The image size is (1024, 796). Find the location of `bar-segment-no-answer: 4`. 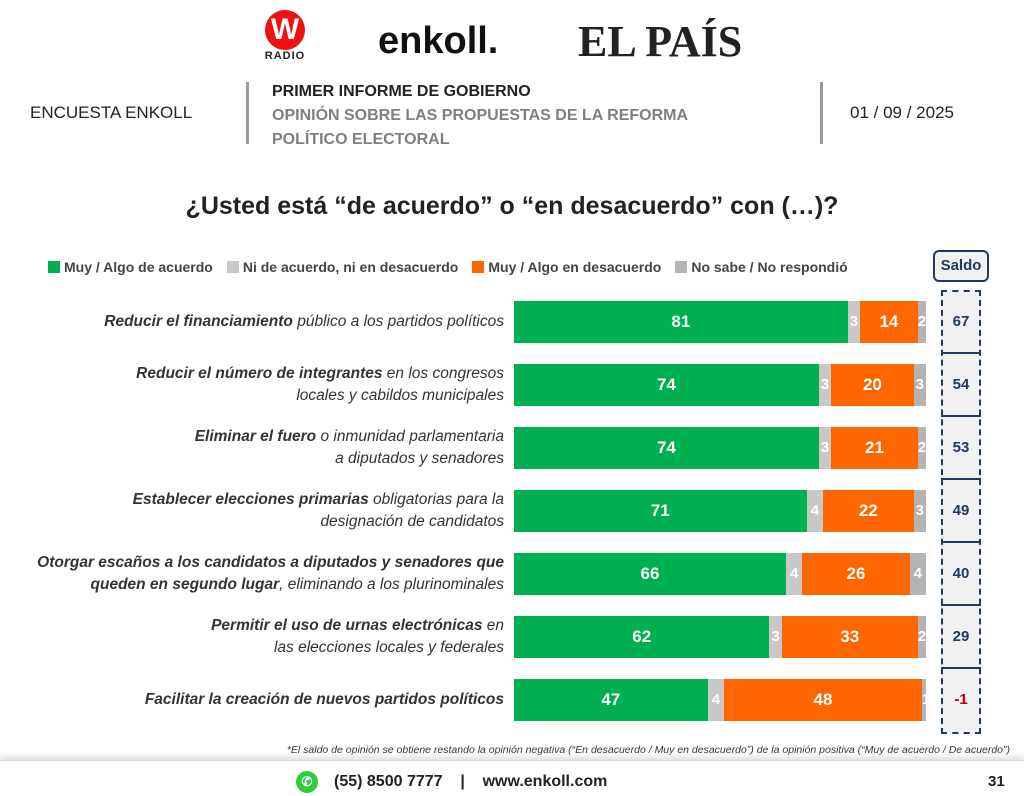

bar-segment-no-answer: 4 is located at coordinates (917, 574).